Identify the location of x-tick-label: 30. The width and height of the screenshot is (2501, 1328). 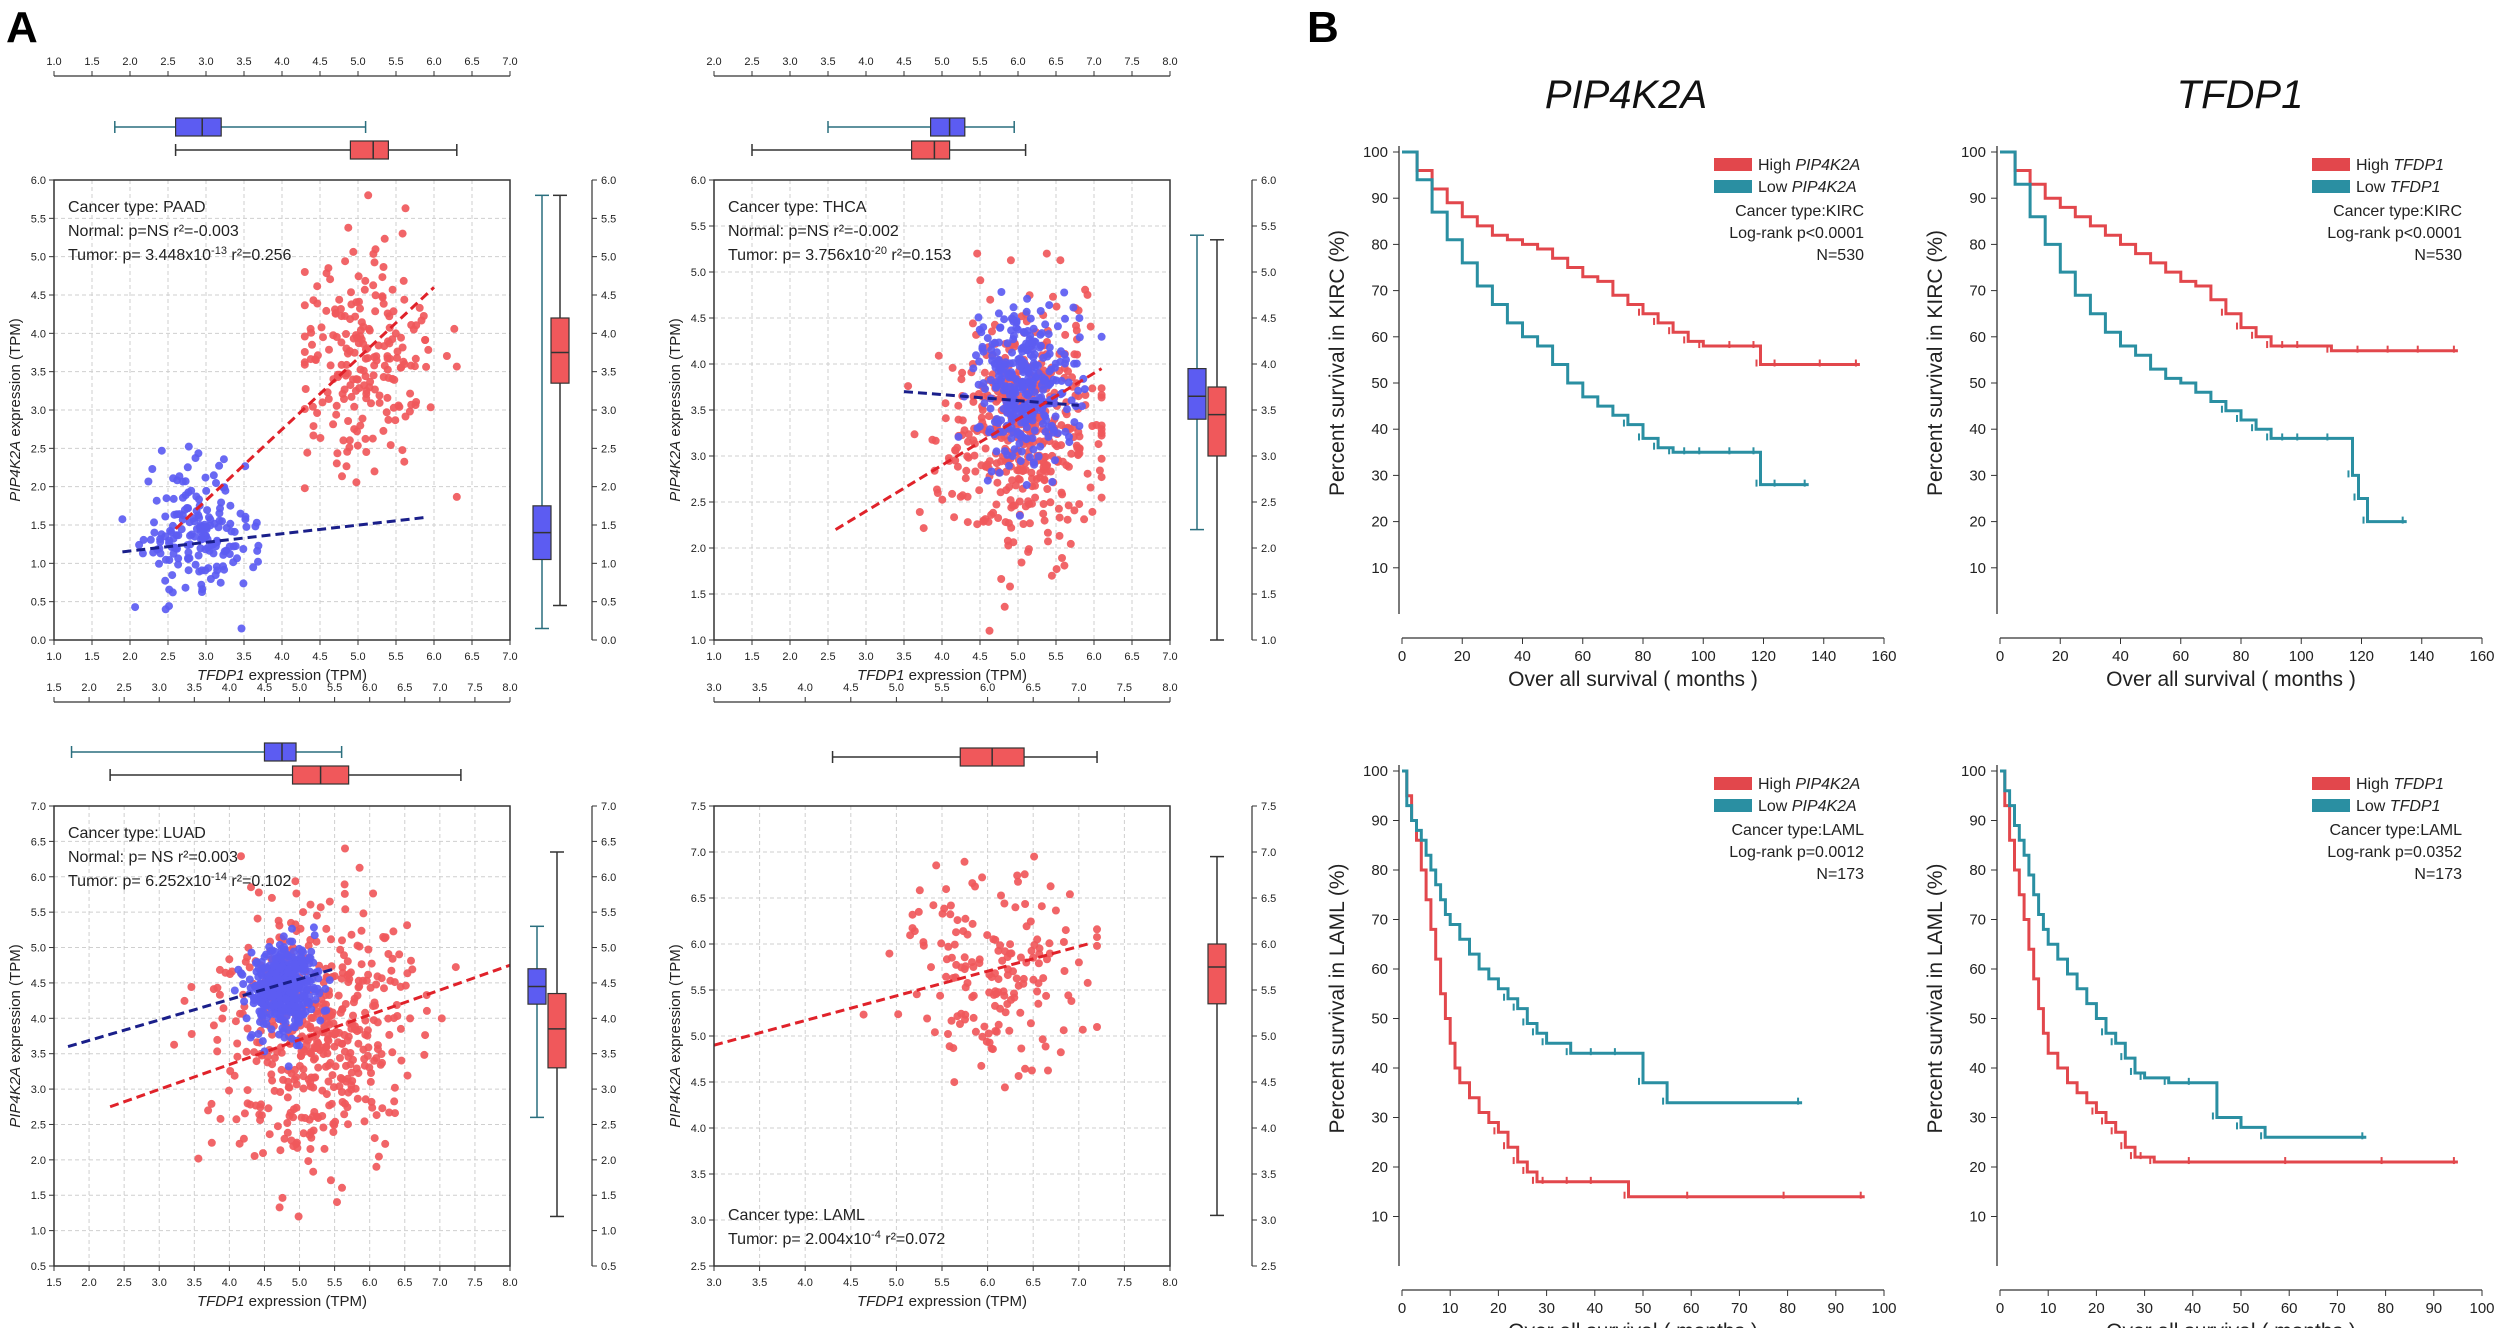
(2144, 1308).